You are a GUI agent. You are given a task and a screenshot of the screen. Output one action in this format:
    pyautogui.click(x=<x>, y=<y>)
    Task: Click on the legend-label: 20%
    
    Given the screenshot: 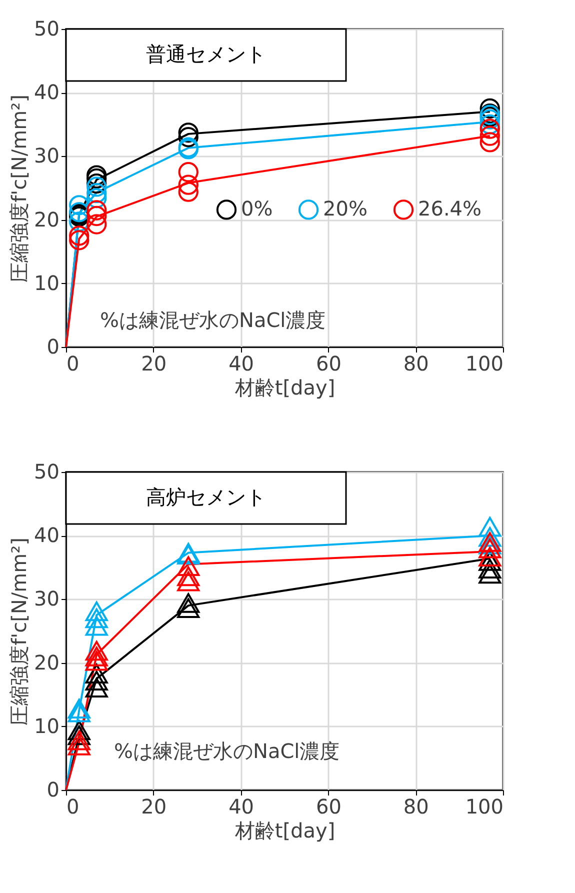 What is the action you would take?
    pyautogui.click(x=345, y=208)
    